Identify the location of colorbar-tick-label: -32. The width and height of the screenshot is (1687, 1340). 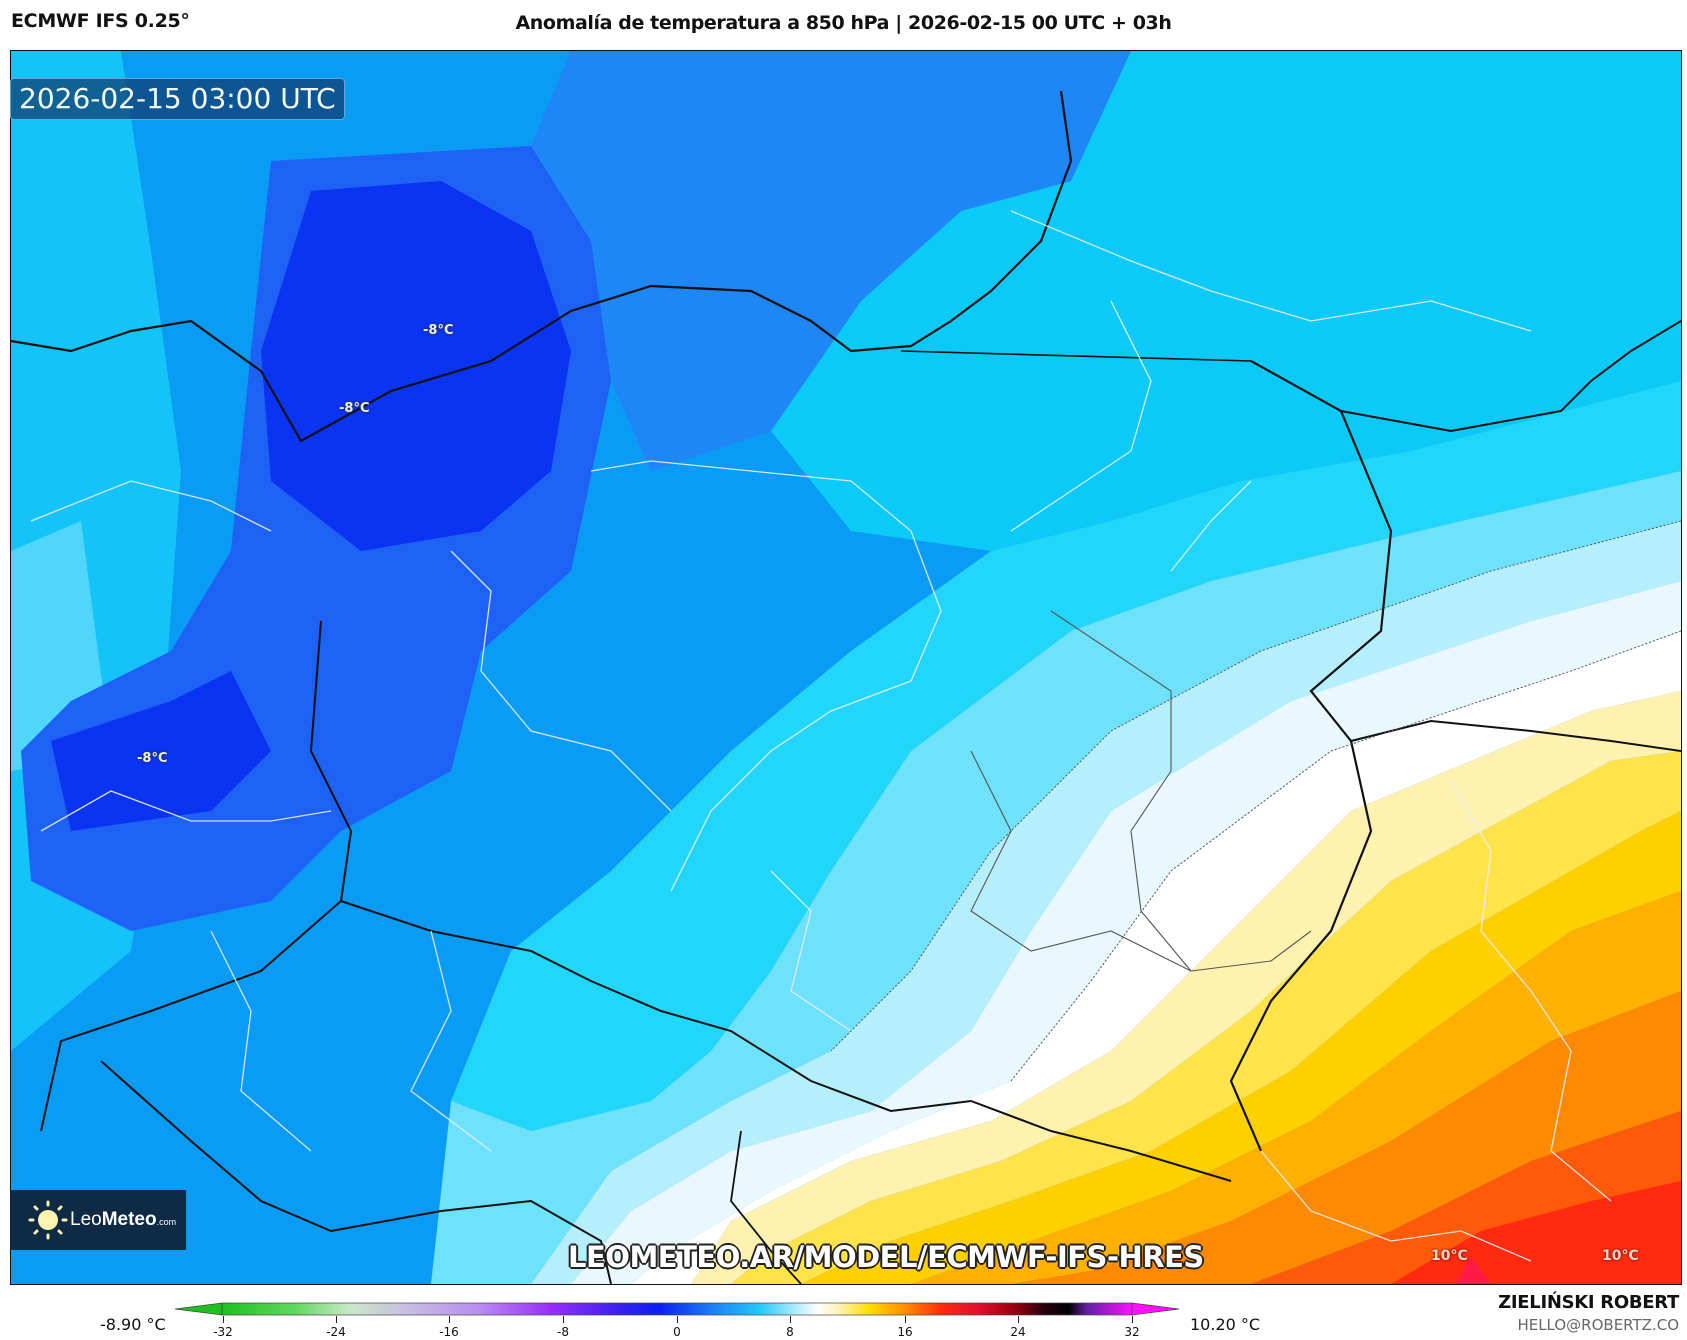
(223, 1332).